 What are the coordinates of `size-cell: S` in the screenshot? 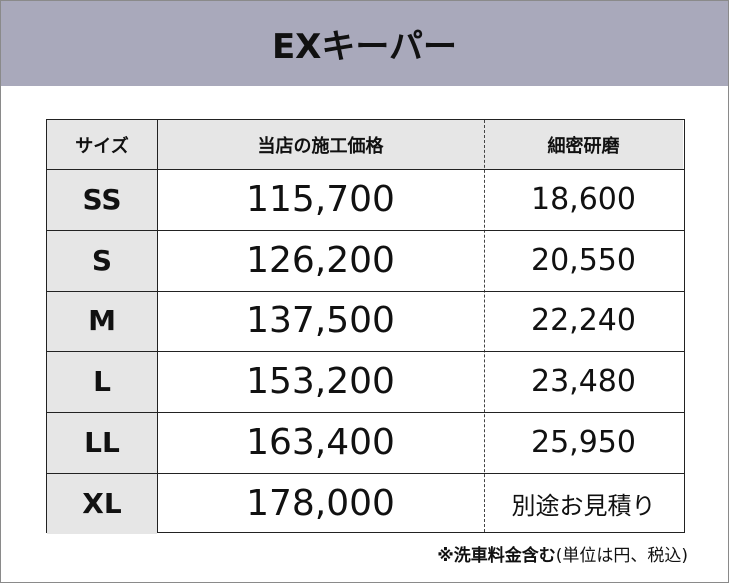 It's located at (102, 260).